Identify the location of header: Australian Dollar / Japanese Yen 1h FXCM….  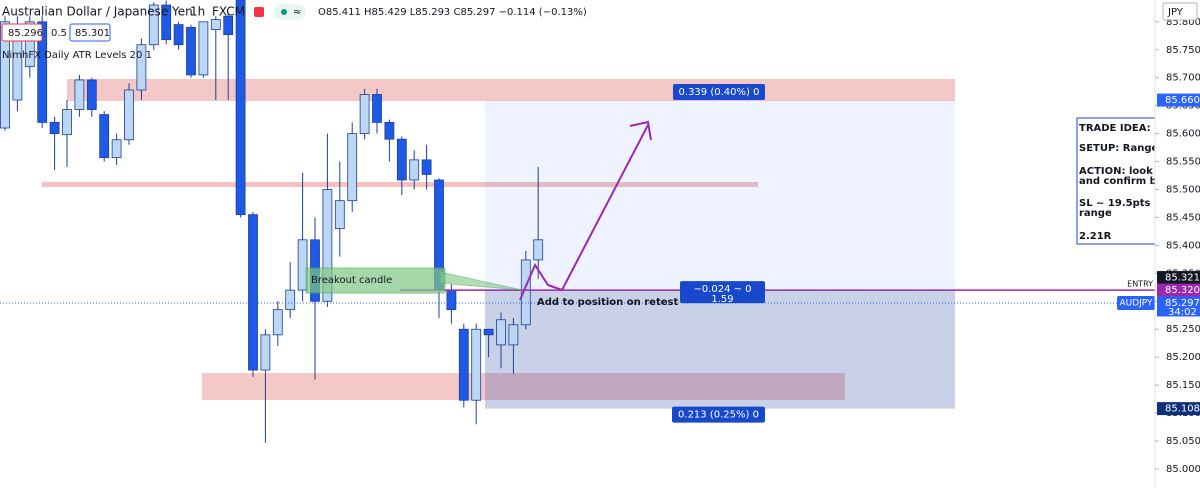
(599, 31).